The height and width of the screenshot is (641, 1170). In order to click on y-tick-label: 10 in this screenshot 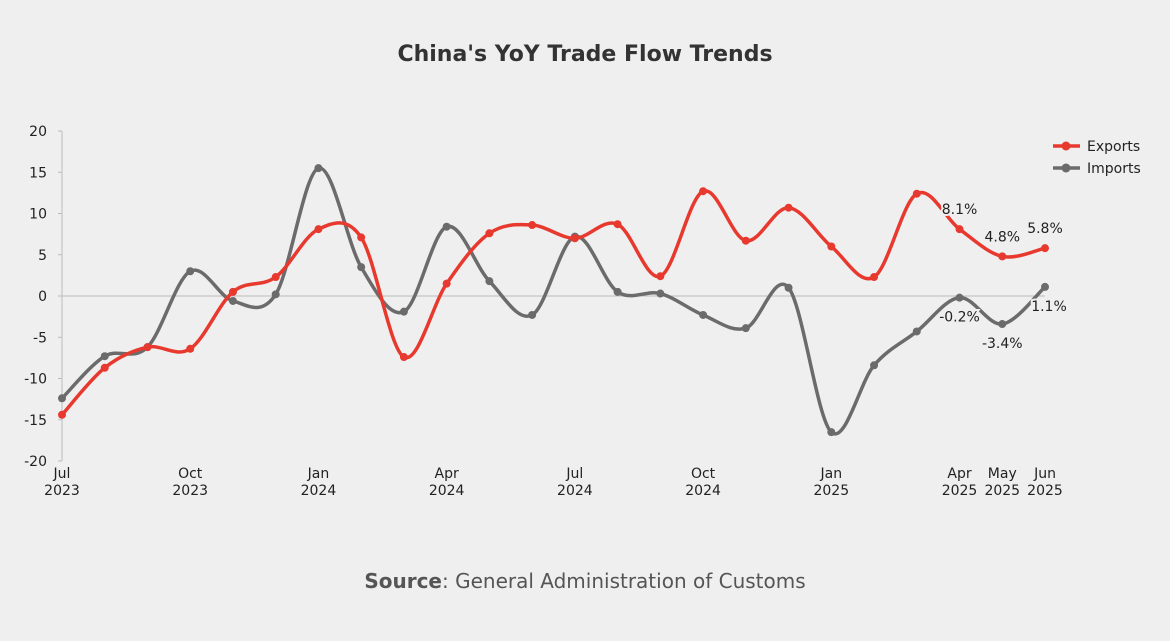, I will do `click(38, 215)`.